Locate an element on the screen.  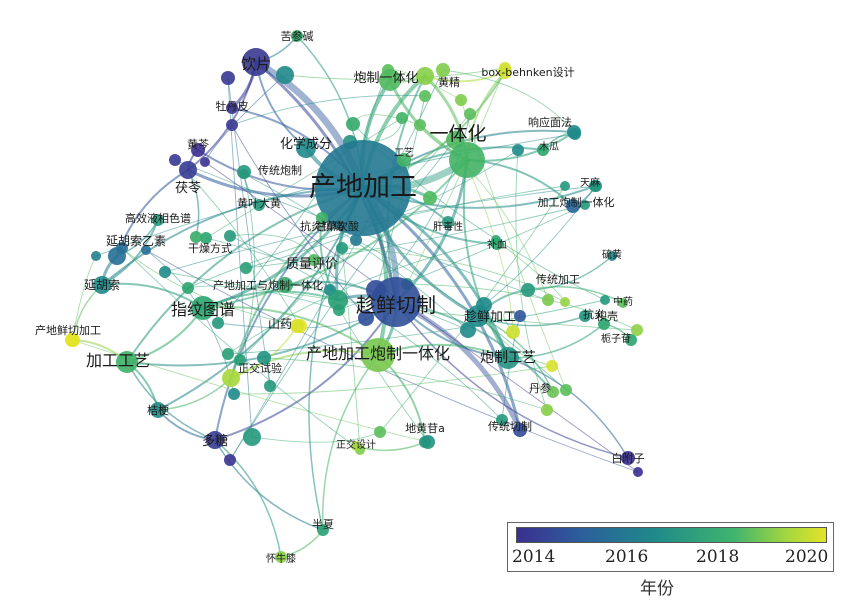
label-buxue: 补血 is located at coordinates (497, 244).